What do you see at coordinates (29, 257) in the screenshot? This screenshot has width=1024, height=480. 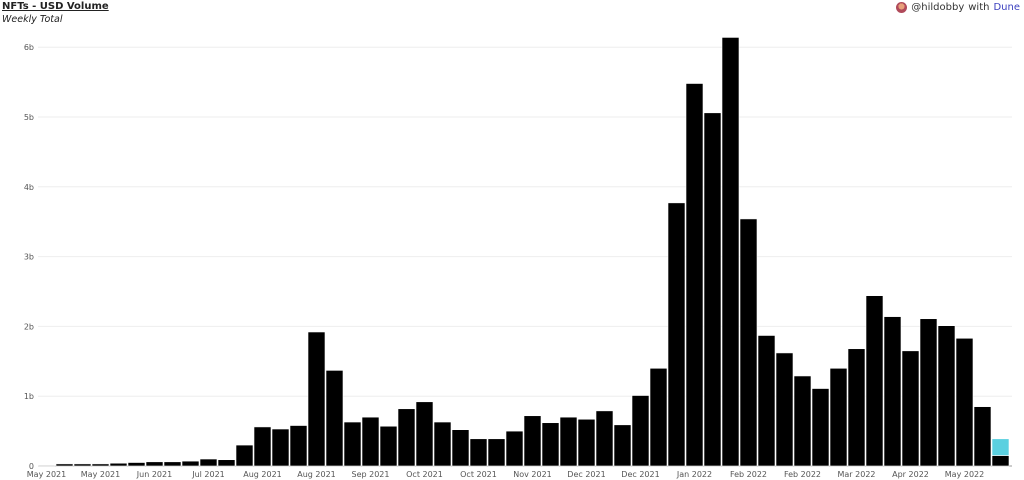 I see `y-tick-label: 3b` at bounding box center [29, 257].